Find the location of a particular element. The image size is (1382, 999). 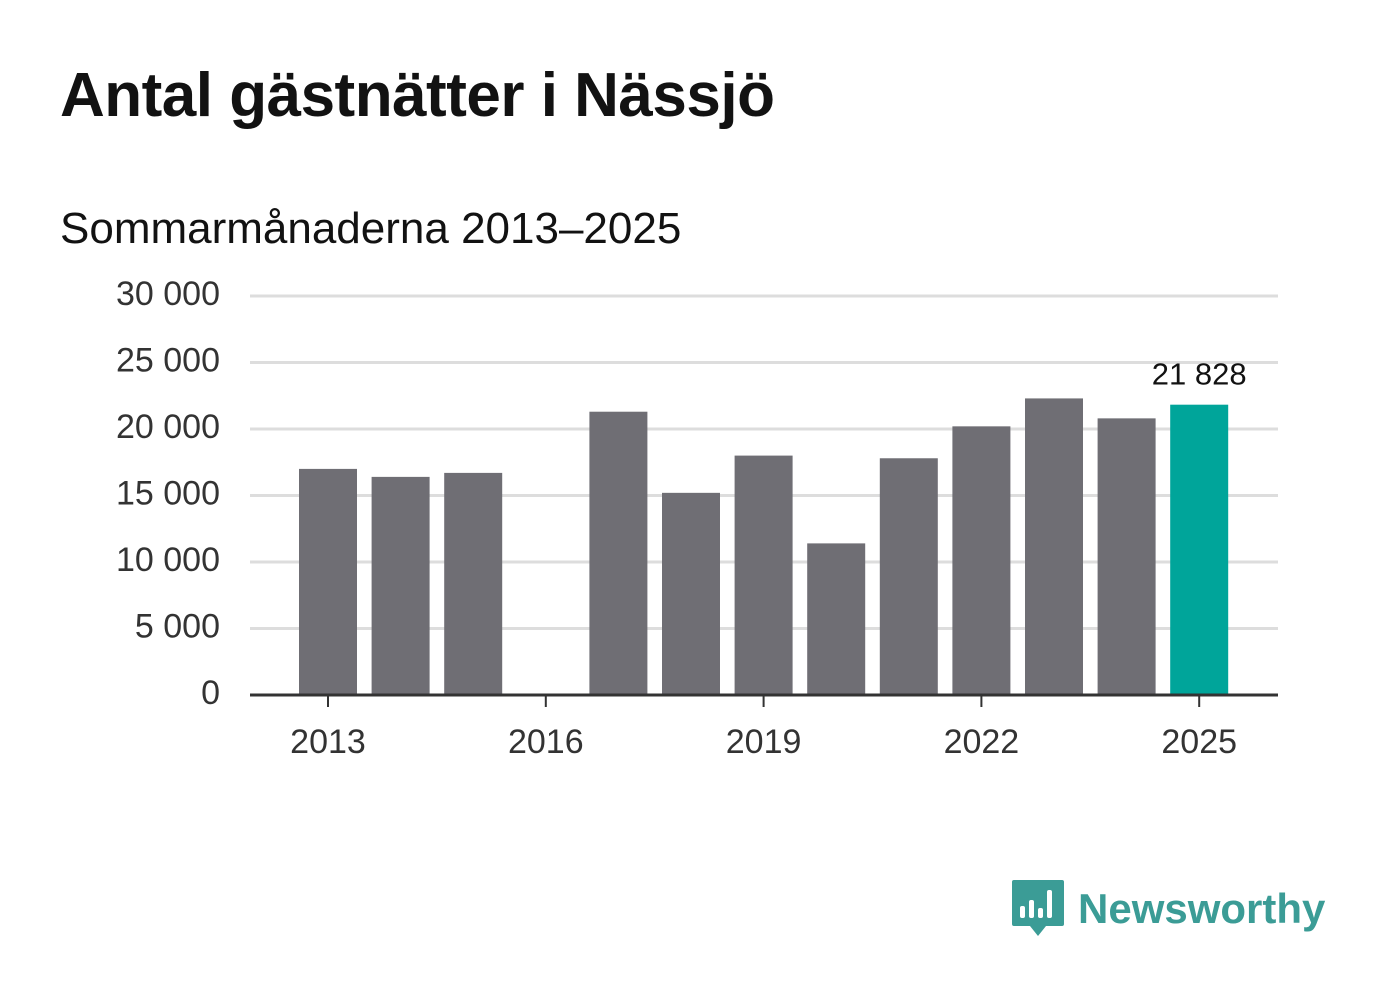

x-tick-label: 2022 is located at coordinates (982, 742).